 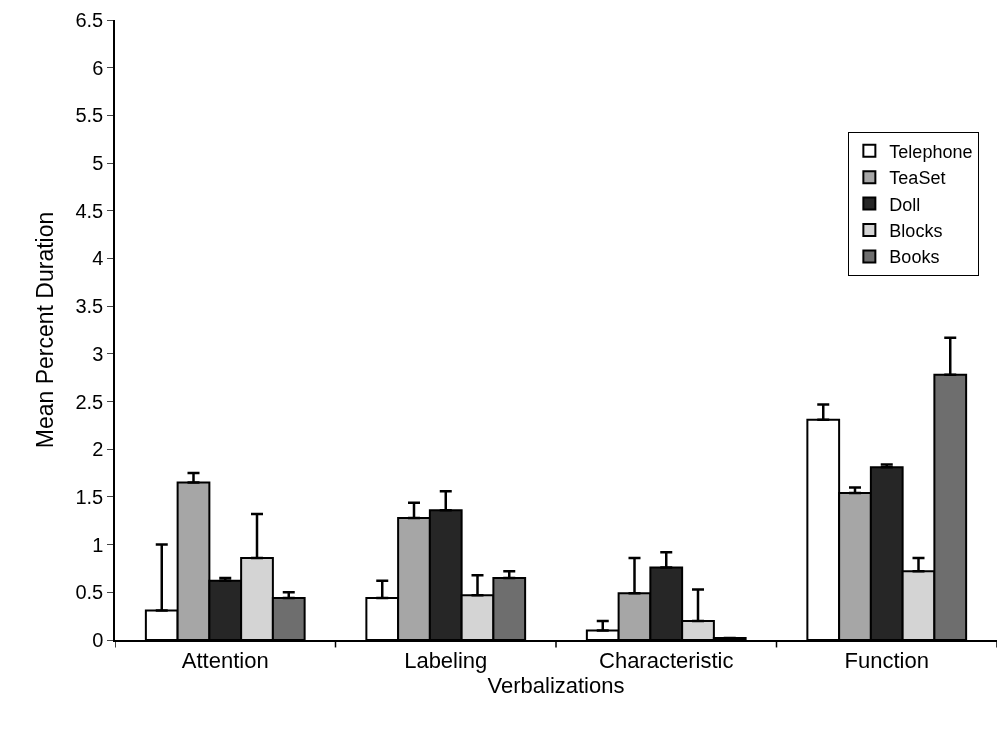 What do you see at coordinates (98, 544) in the screenshot?
I see `y-tick-label: 1` at bounding box center [98, 544].